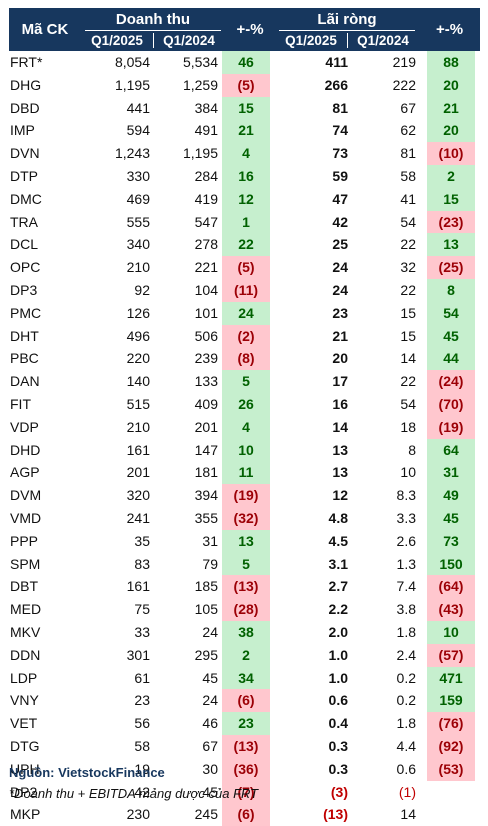  Describe the element at coordinates (206, 267) in the screenshot. I see `revenue-q1-2024: 221` at that location.